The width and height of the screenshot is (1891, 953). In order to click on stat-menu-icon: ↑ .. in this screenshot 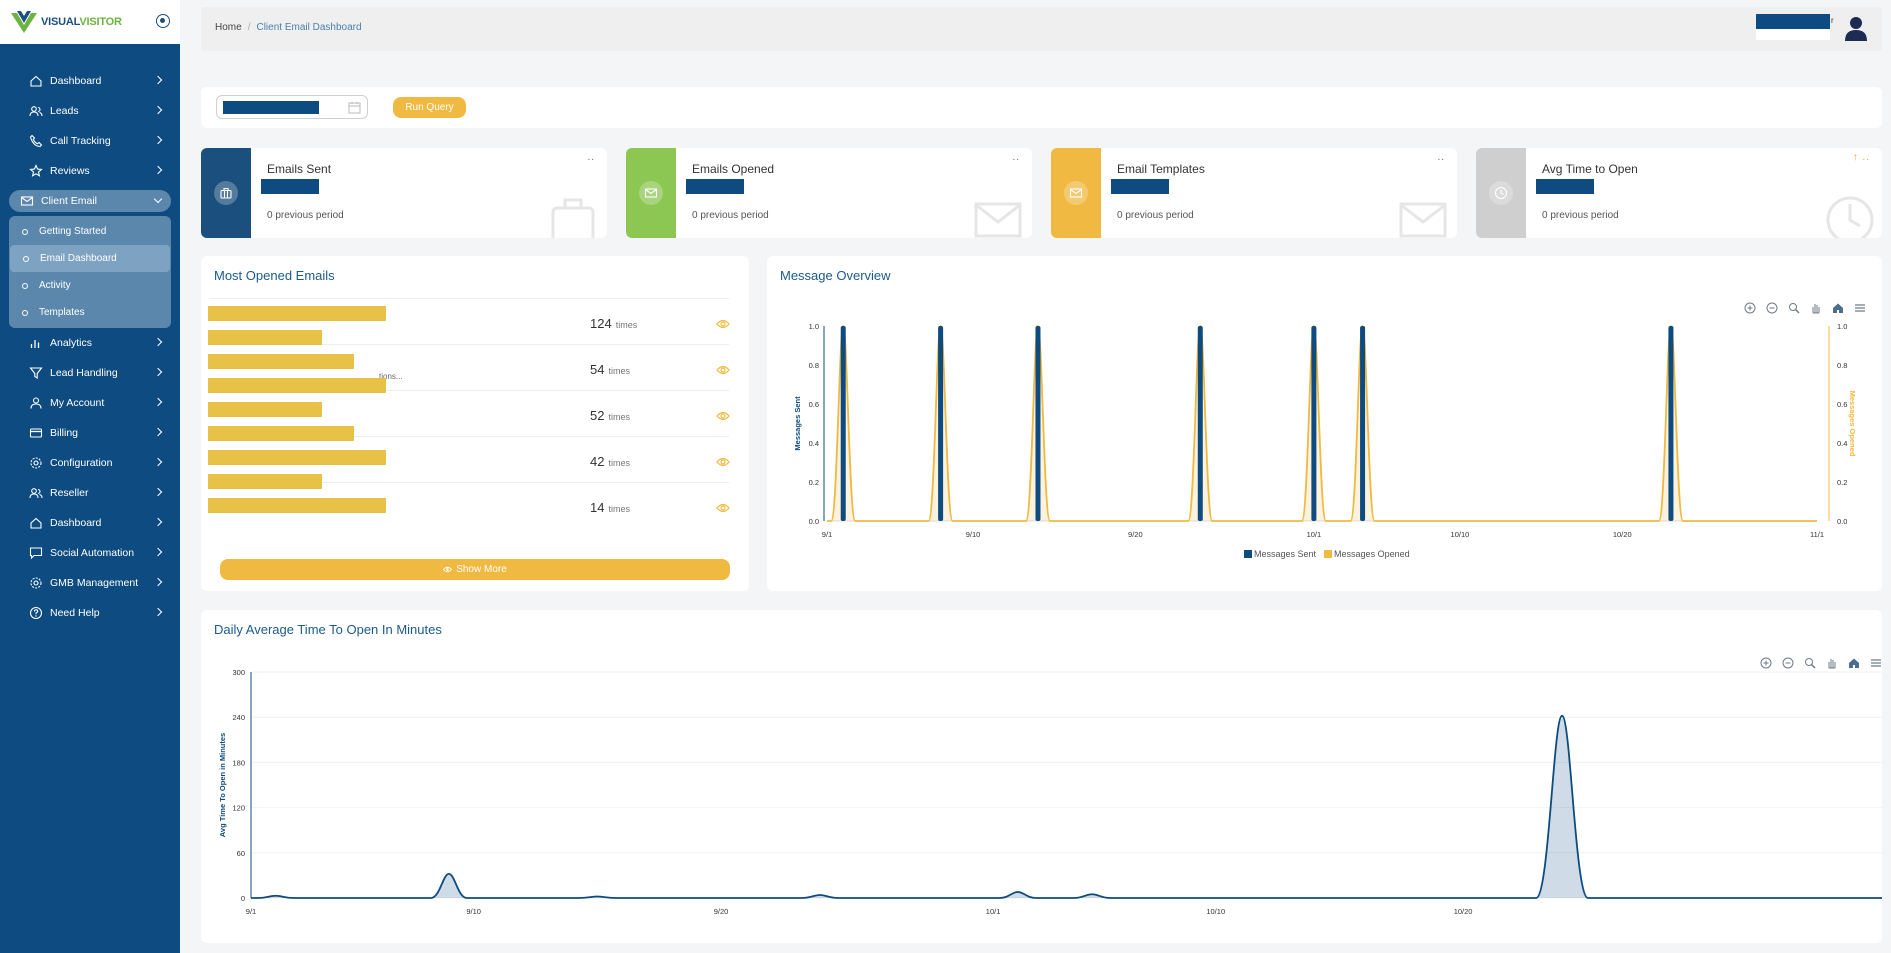, I will do `click(1861, 157)`.